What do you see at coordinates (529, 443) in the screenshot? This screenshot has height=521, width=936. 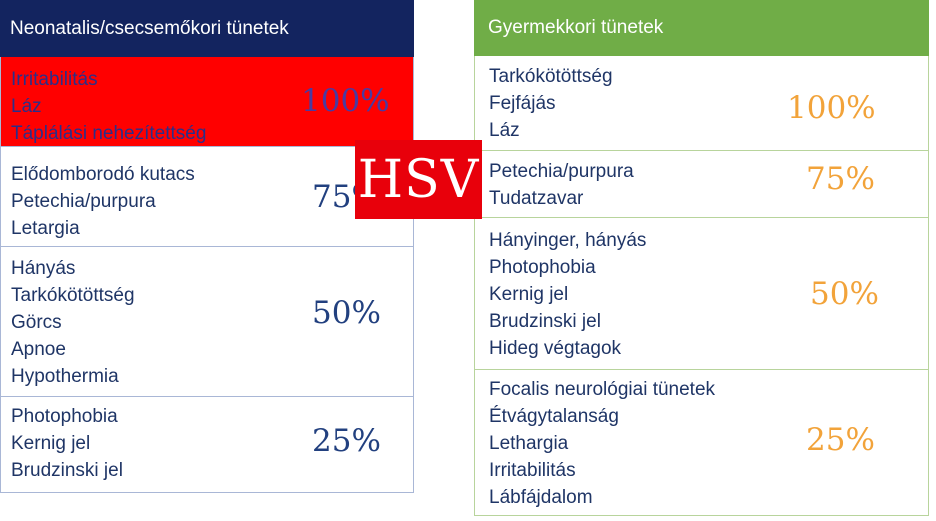 I see `symptom-item: Lethargia` at bounding box center [529, 443].